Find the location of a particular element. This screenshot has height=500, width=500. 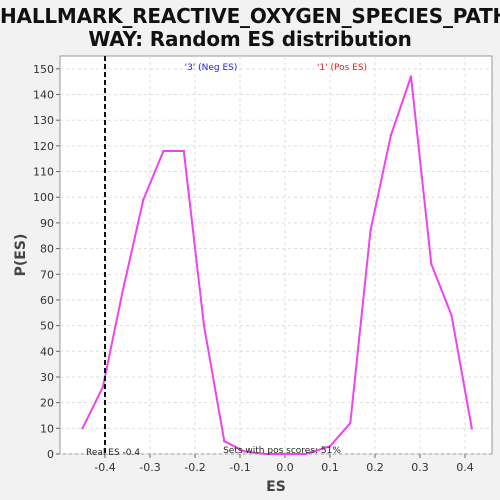

x-tick-label: 0.4 is located at coordinates (465, 467).